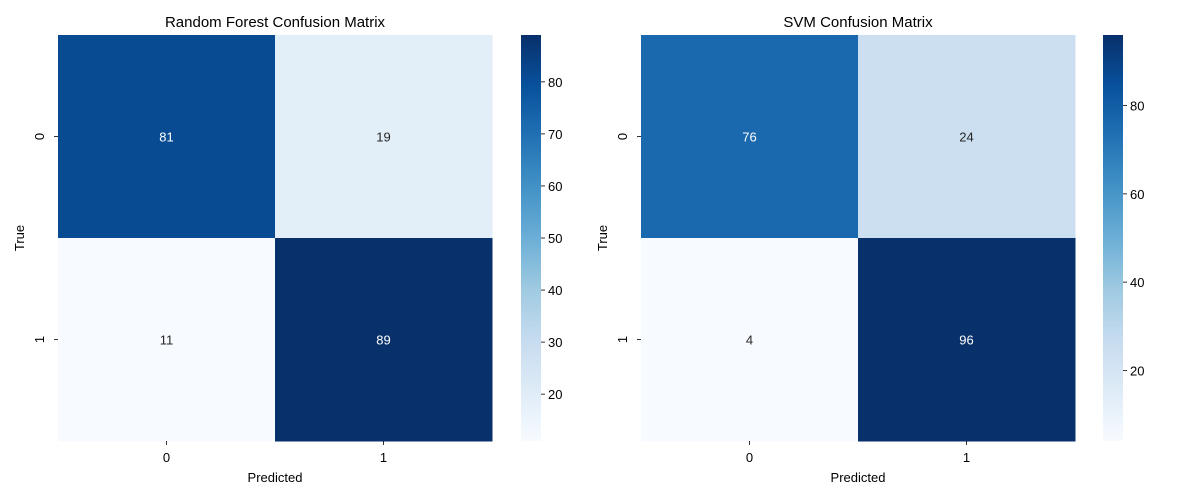 The height and width of the screenshot is (500, 1200). I want to click on cell-label: 76, so click(749, 137).